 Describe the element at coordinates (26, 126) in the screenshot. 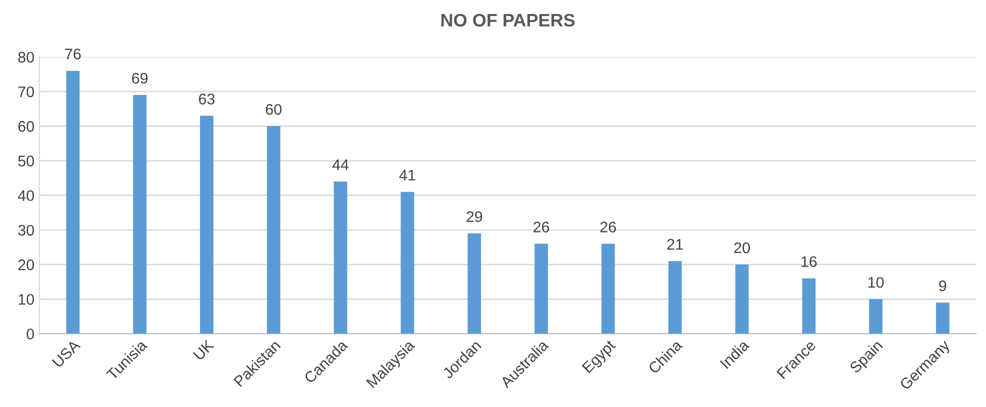

I see `y-tick-label: 60` at that location.